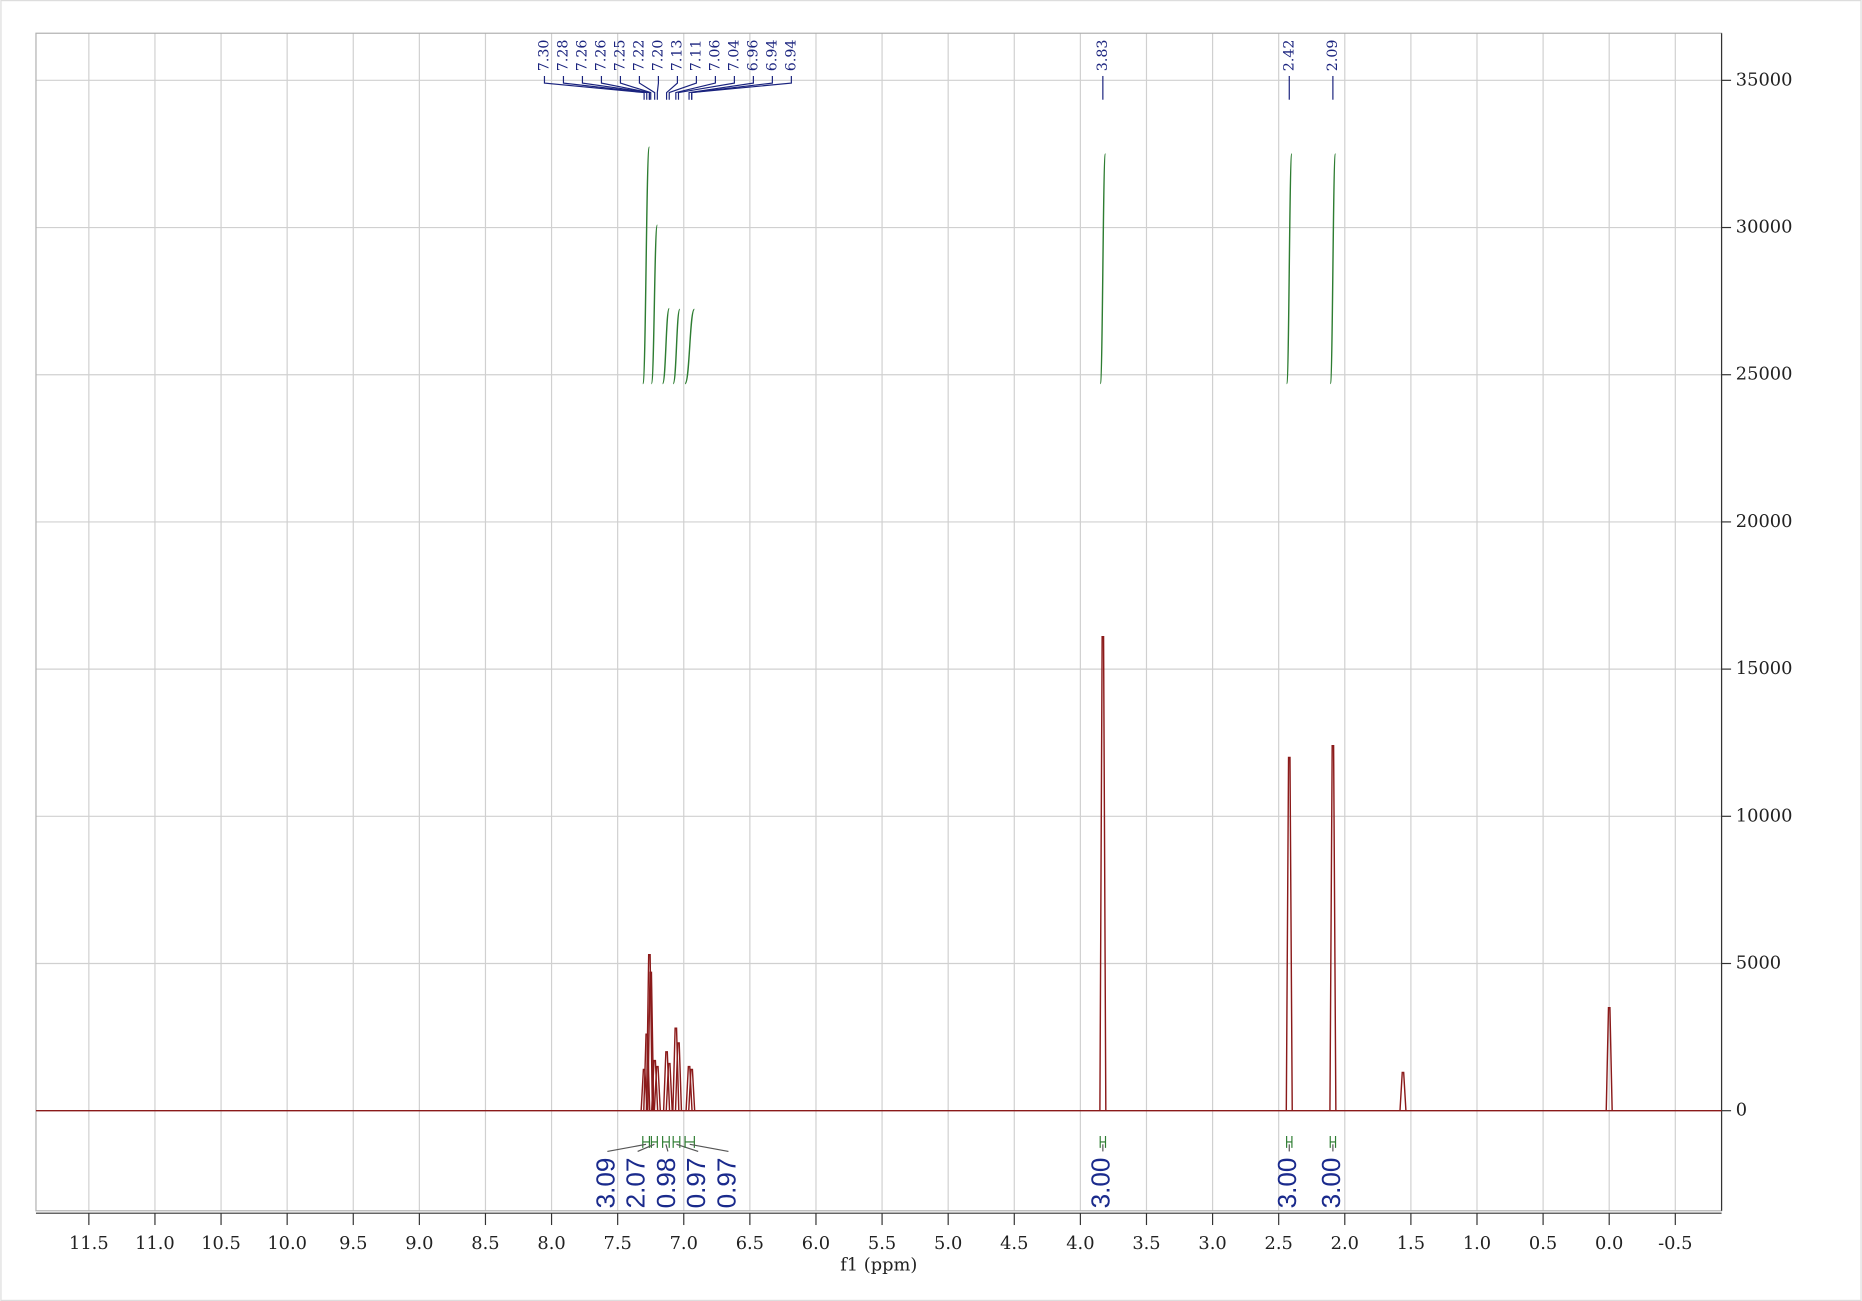  I want to click on x-tick-label: 3.5, so click(1146, 1243).